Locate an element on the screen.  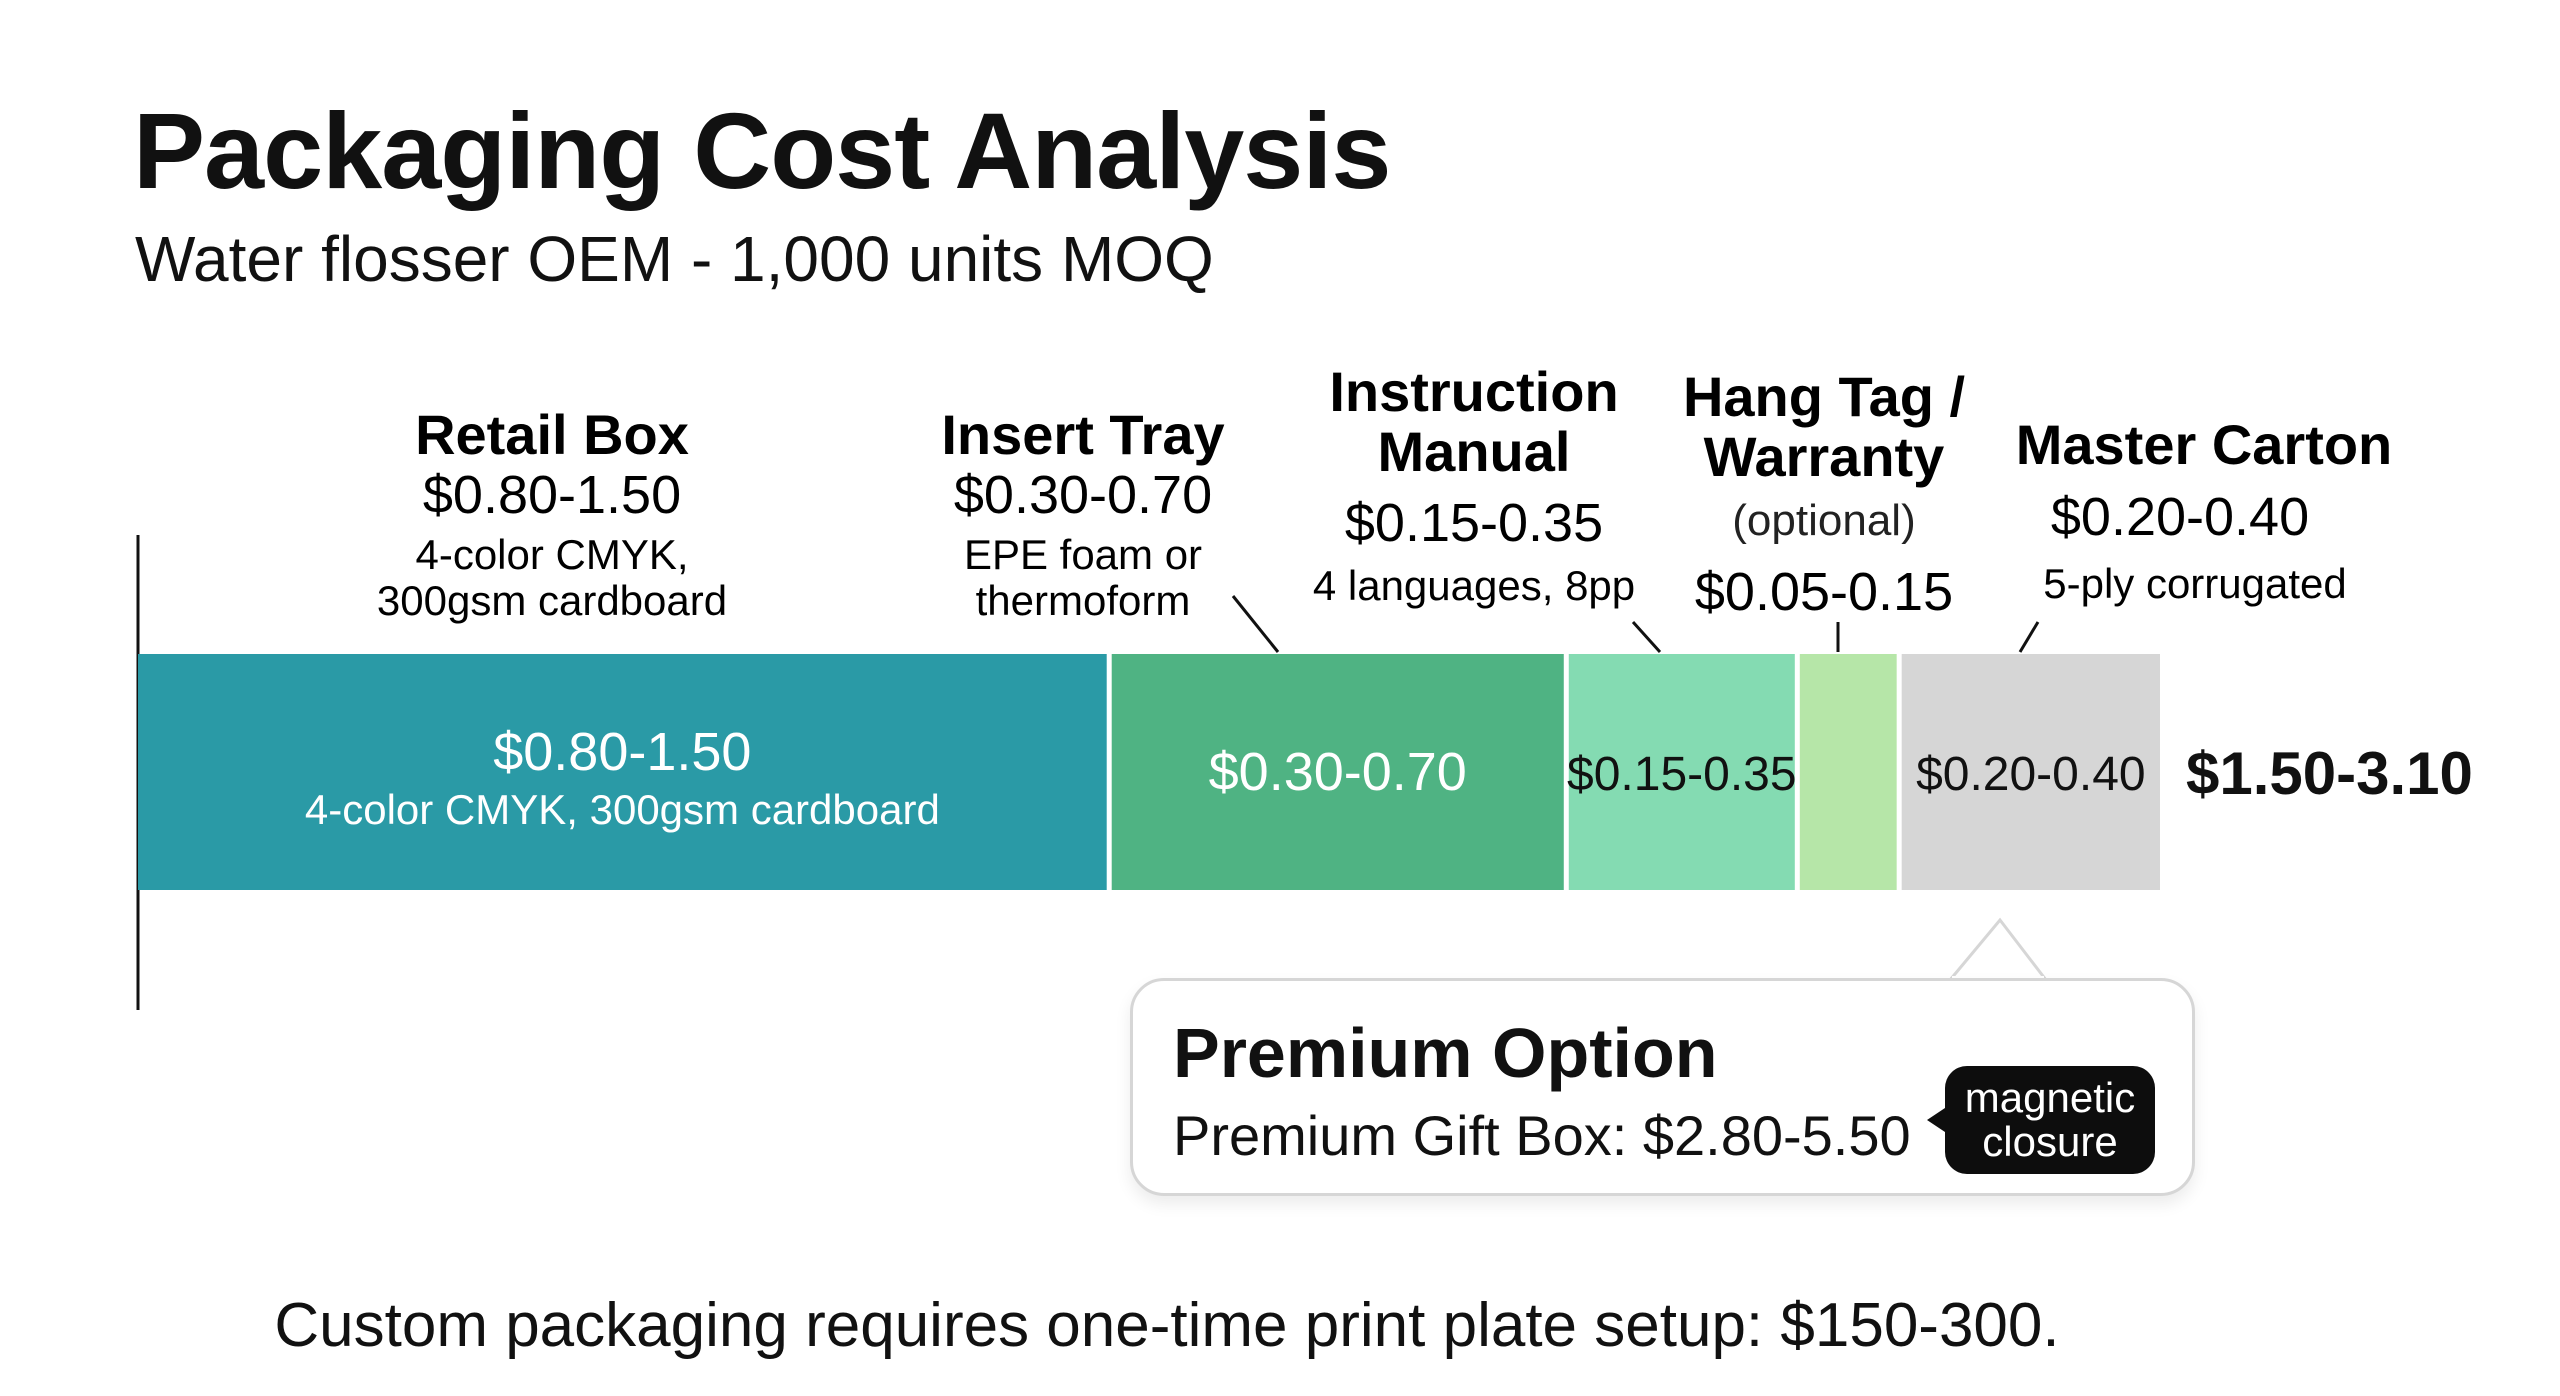
bar-hang-tag-warranty is located at coordinates (1848, 772).